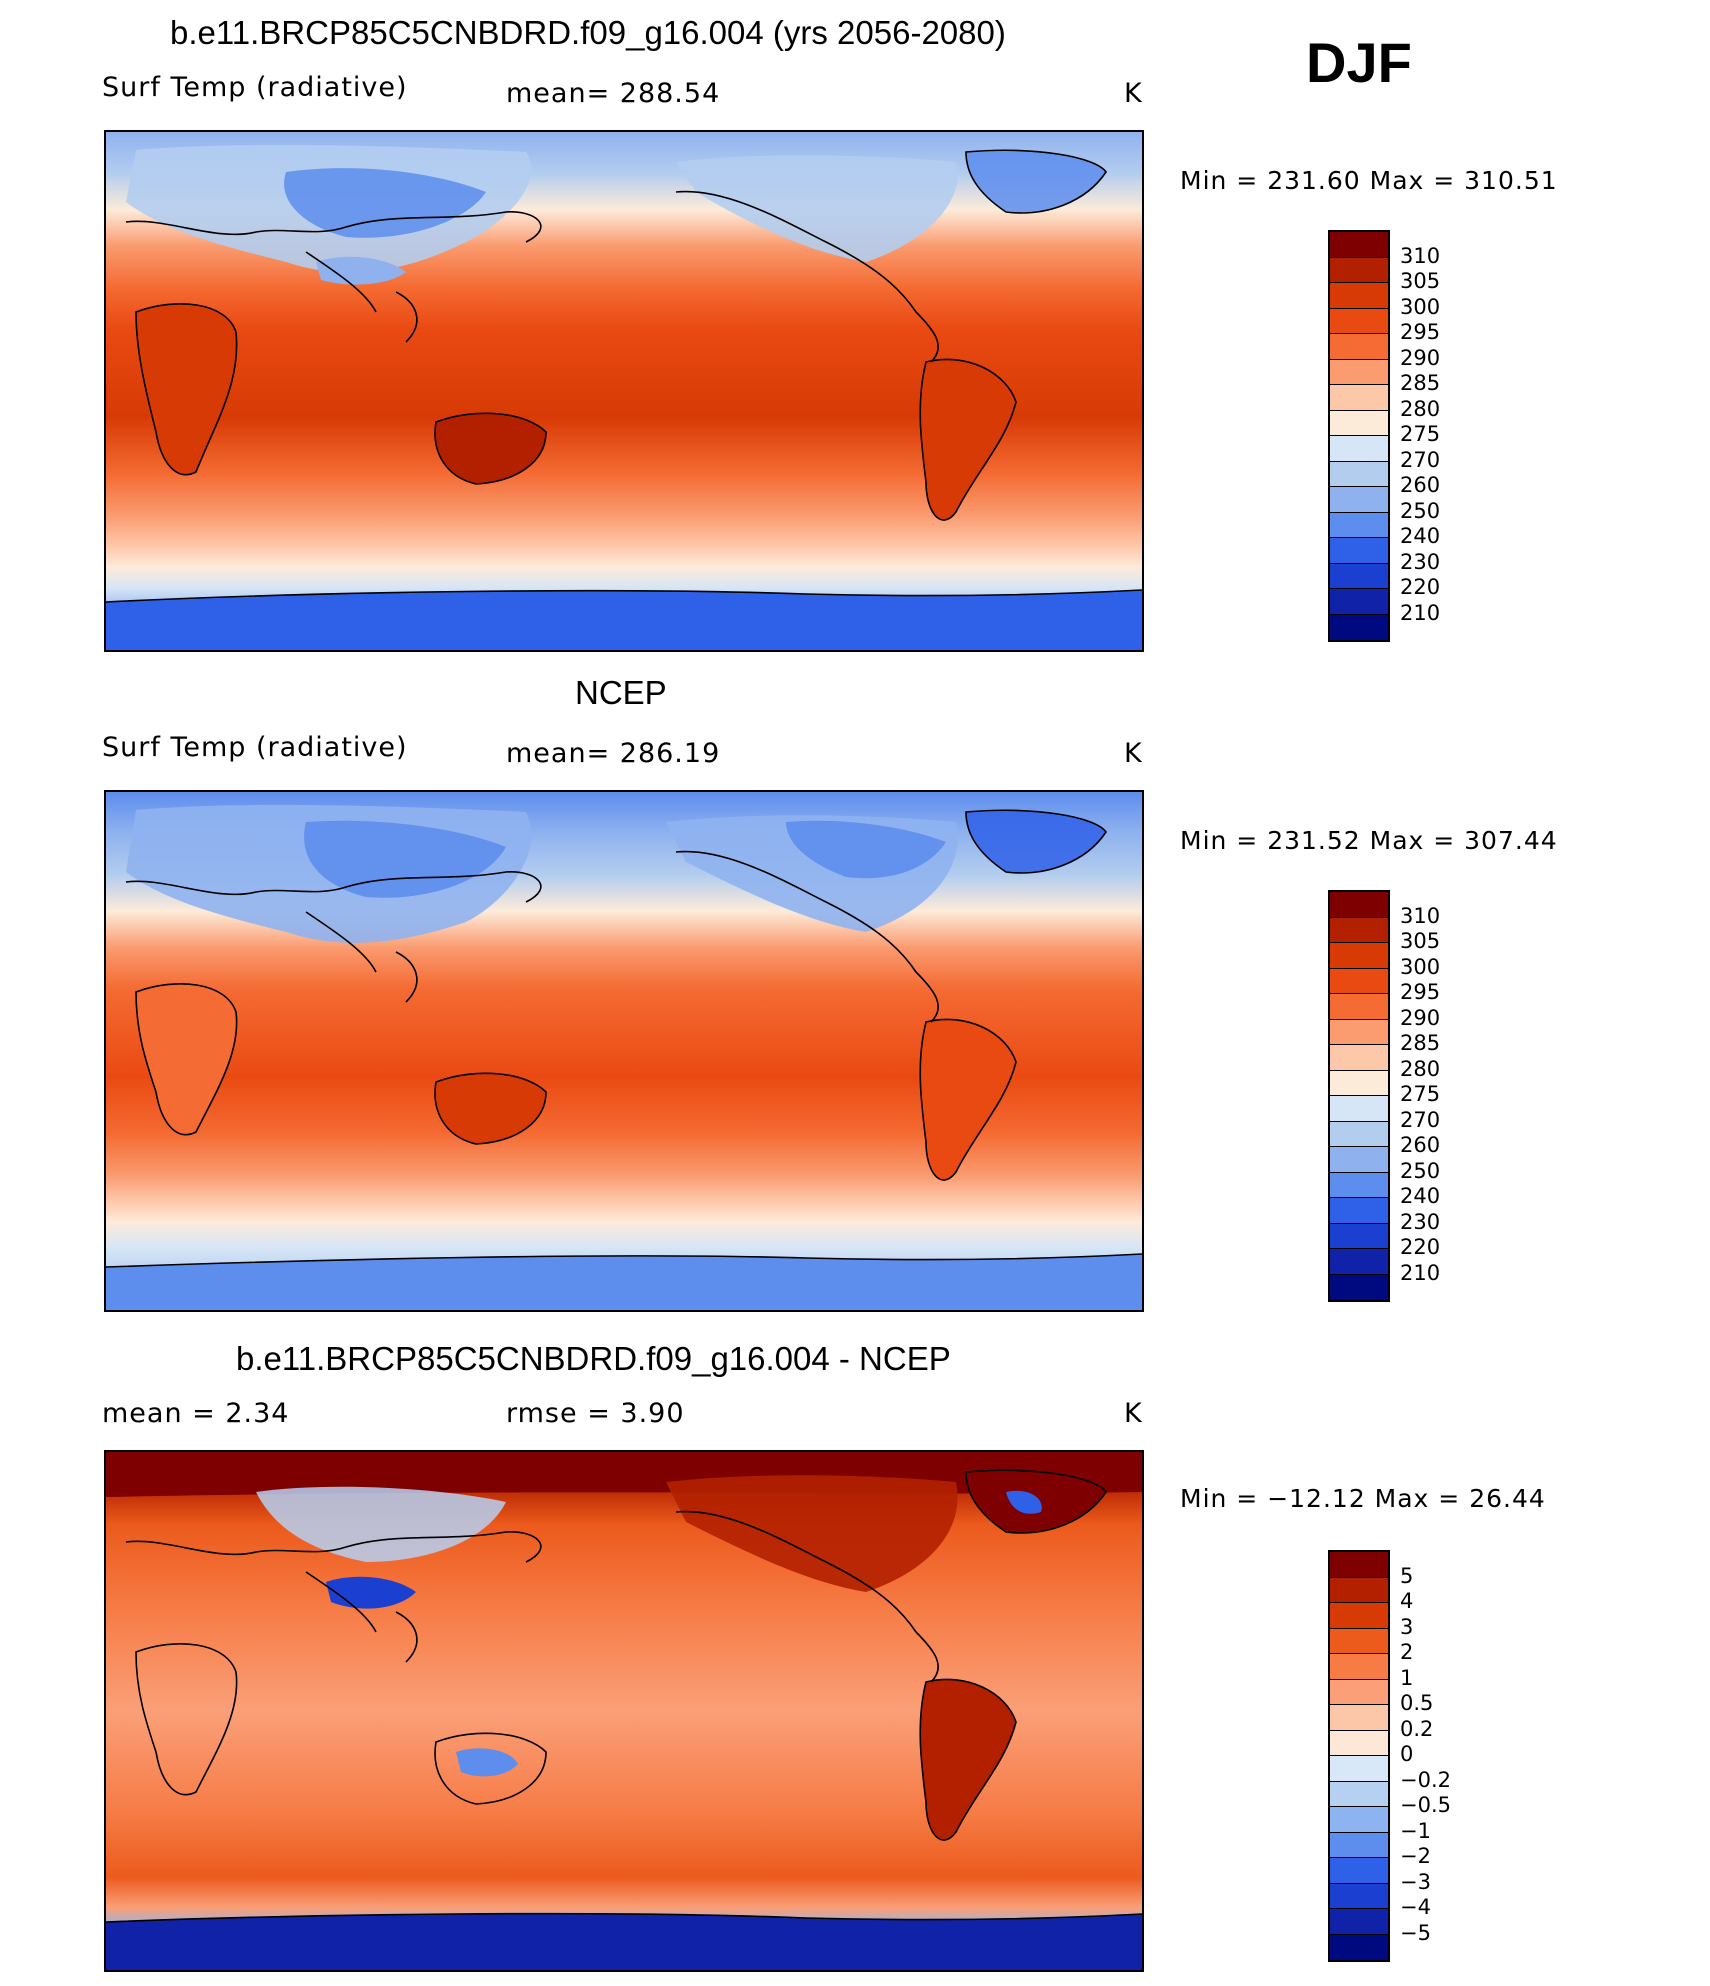 Image resolution: width=1710 pixels, height=1986 pixels. What do you see at coordinates (1407, 1575) in the screenshot?
I see `colorbar-tick-label: 5` at bounding box center [1407, 1575].